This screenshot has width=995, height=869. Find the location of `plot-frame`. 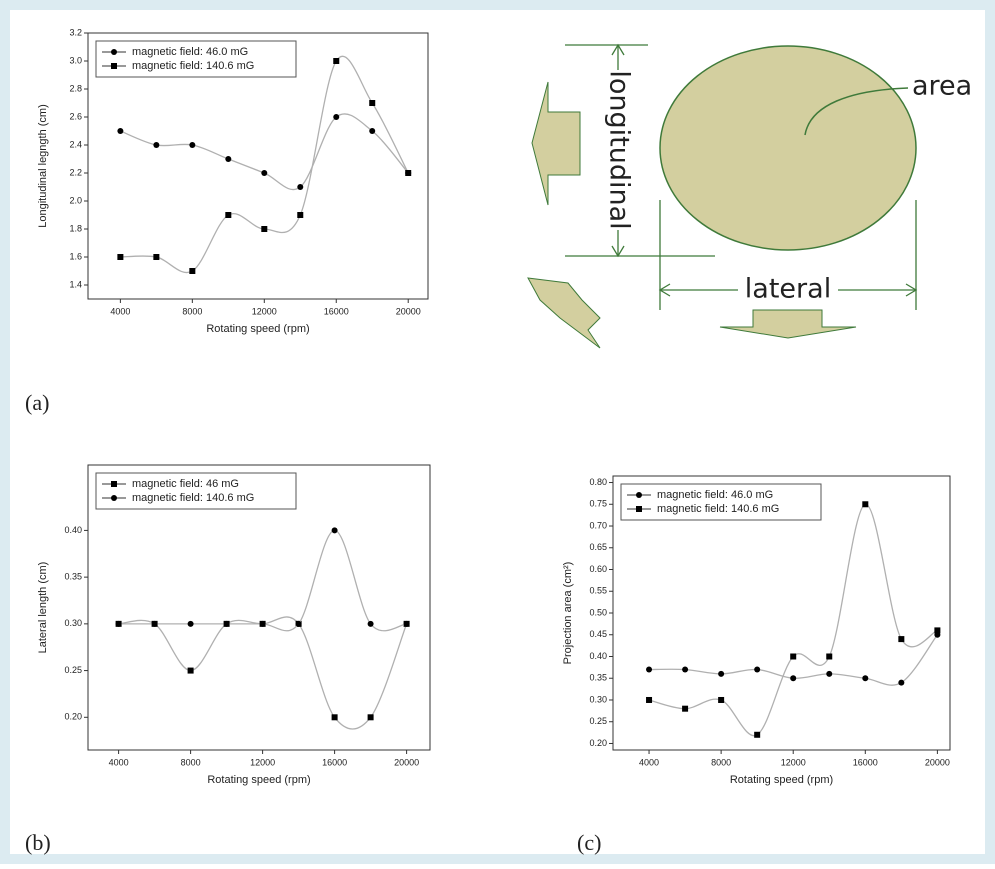

plot-frame is located at coordinates (258, 166).